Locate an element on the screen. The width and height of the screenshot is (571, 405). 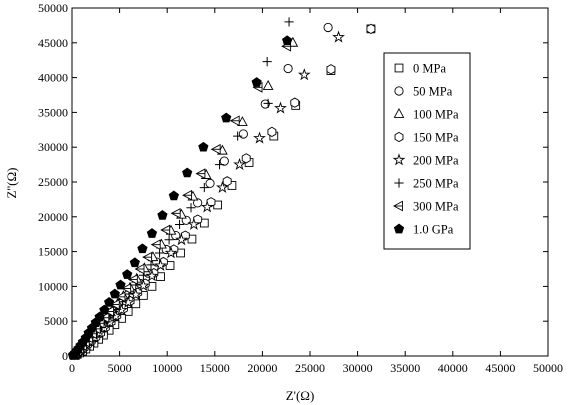
legend-item: 0 MPa is located at coordinates (420, 69).